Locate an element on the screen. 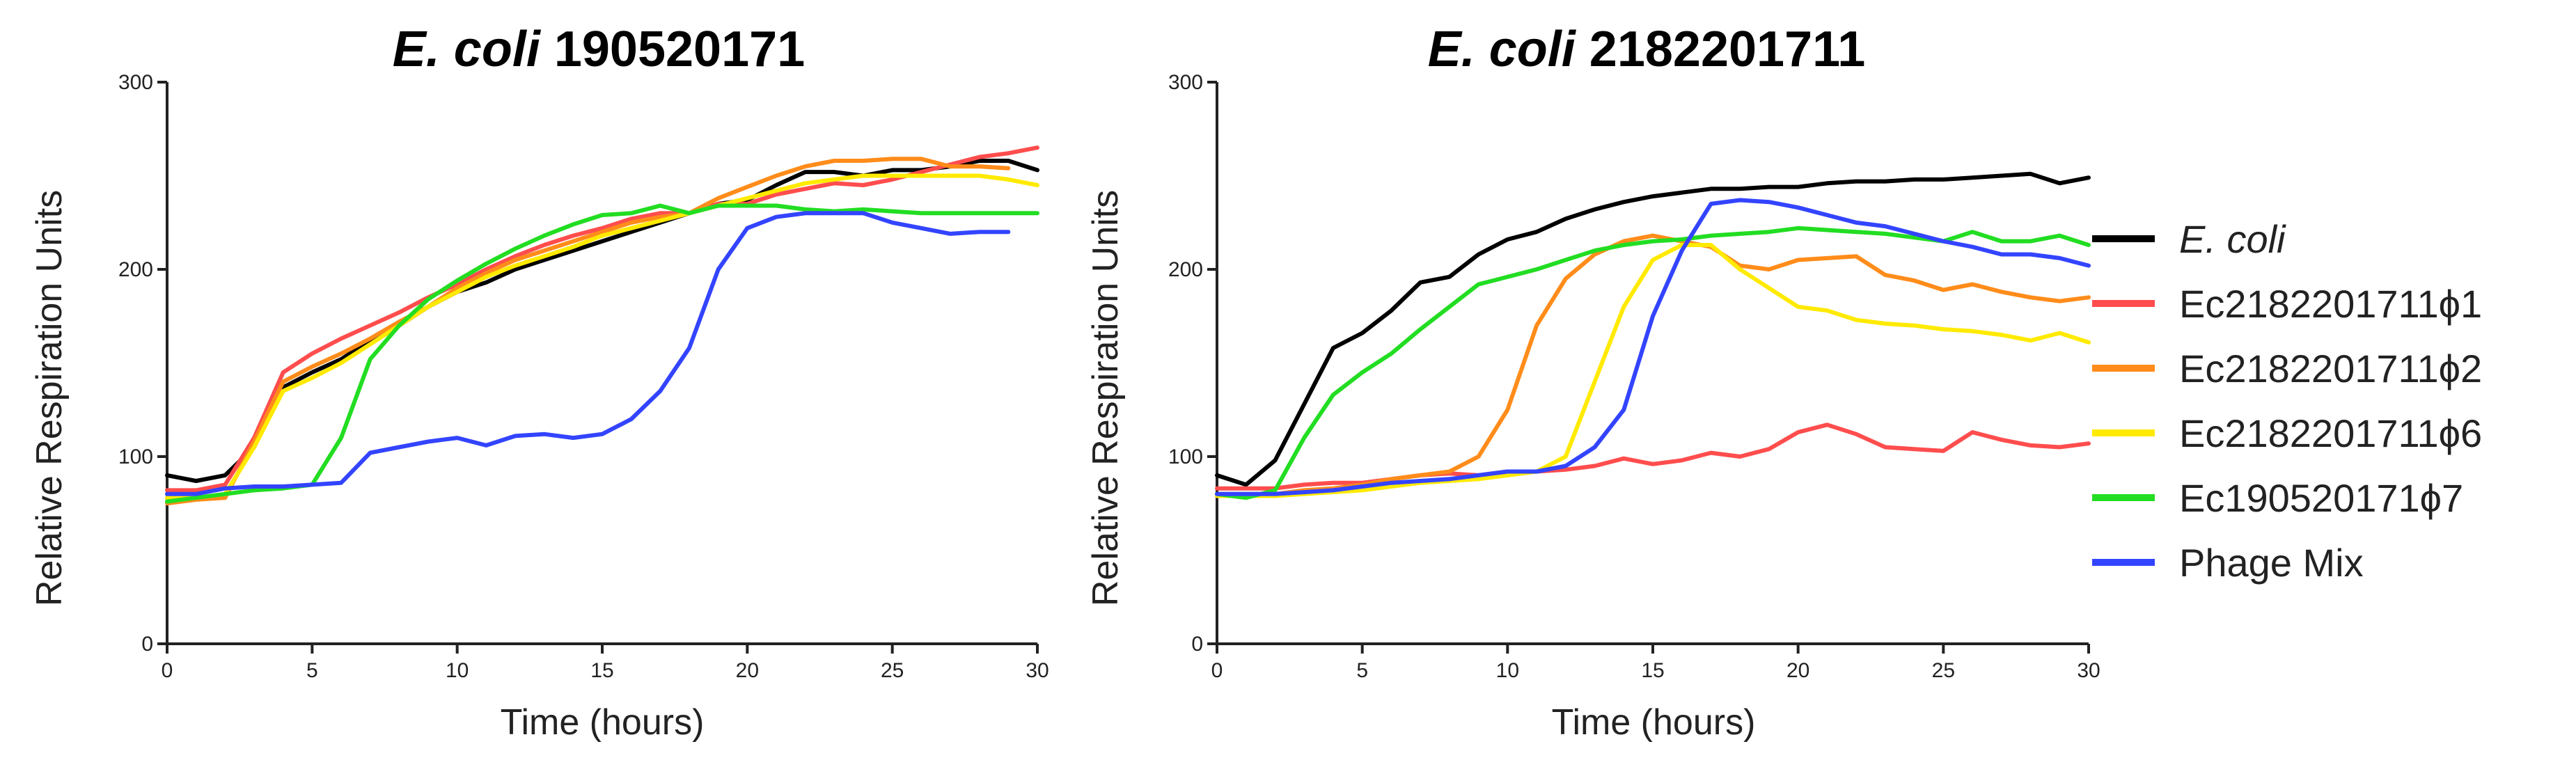 The height and width of the screenshot is (767, 2576). legend-label-4: Ec190520171ϕ7 is located at coordinates (2321, 498).